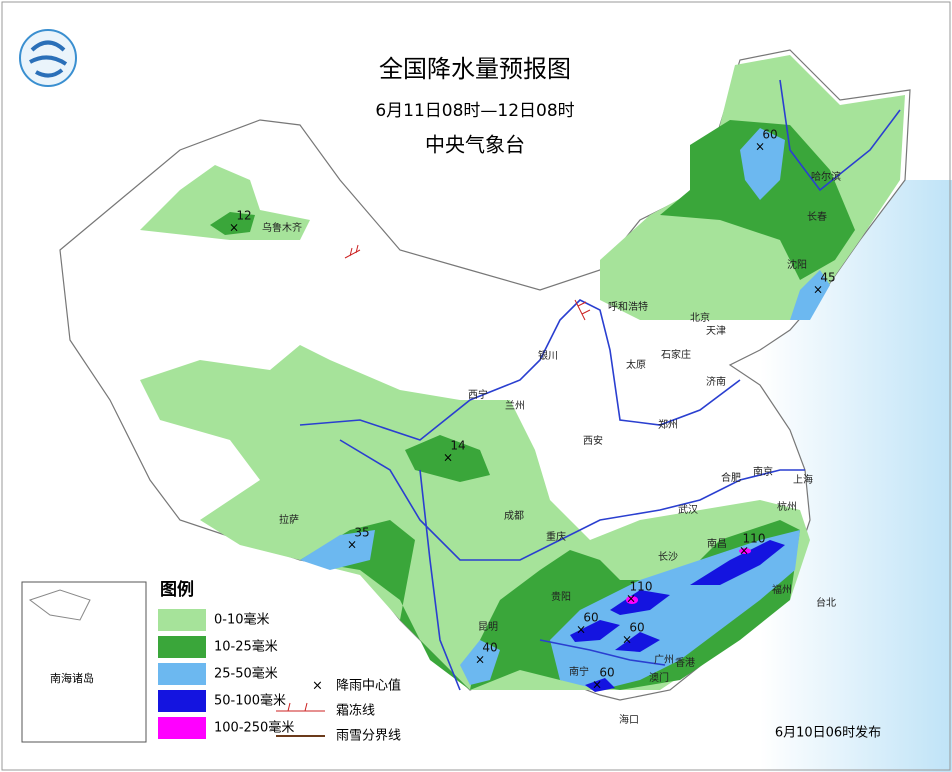 This screenshot has height=772, width=952. I want to click on city-label: 成都, so click(514, 516).